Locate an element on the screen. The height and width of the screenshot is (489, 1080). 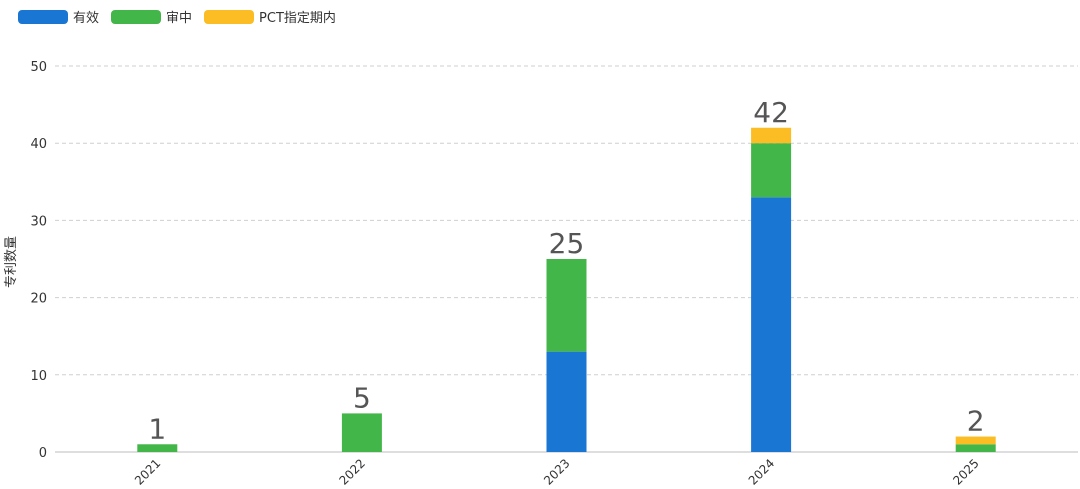
x-tick-label: 2023 is located at coordinates (556, 471).